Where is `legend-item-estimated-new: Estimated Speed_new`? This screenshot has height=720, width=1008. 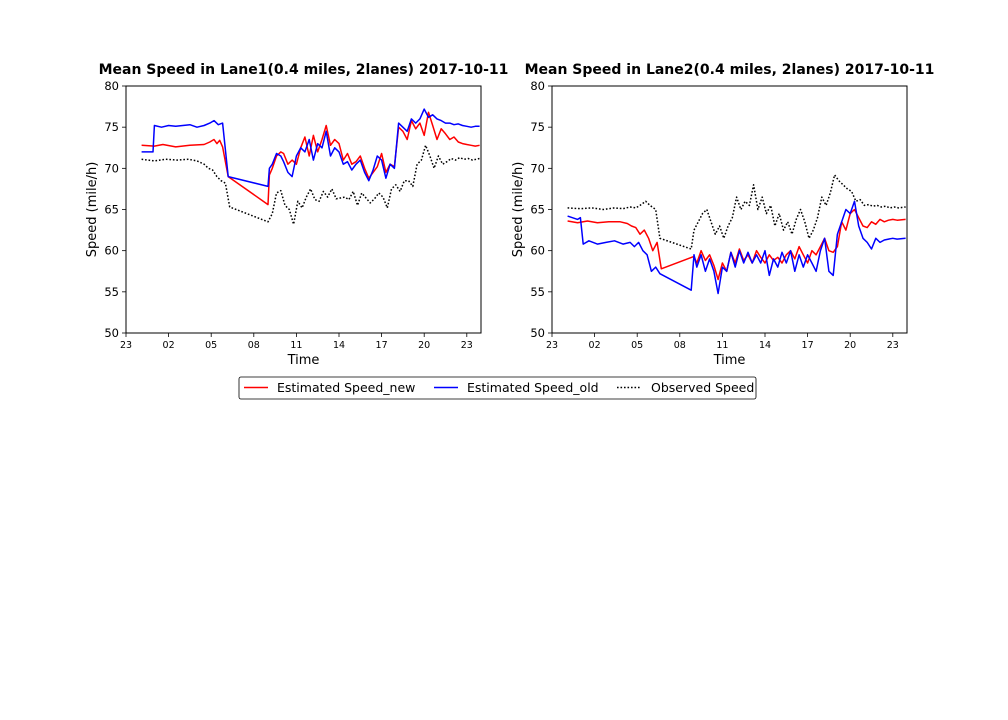 legend-item-estimated-new: Estimated Speed_new is located at coordinates (329, 387).